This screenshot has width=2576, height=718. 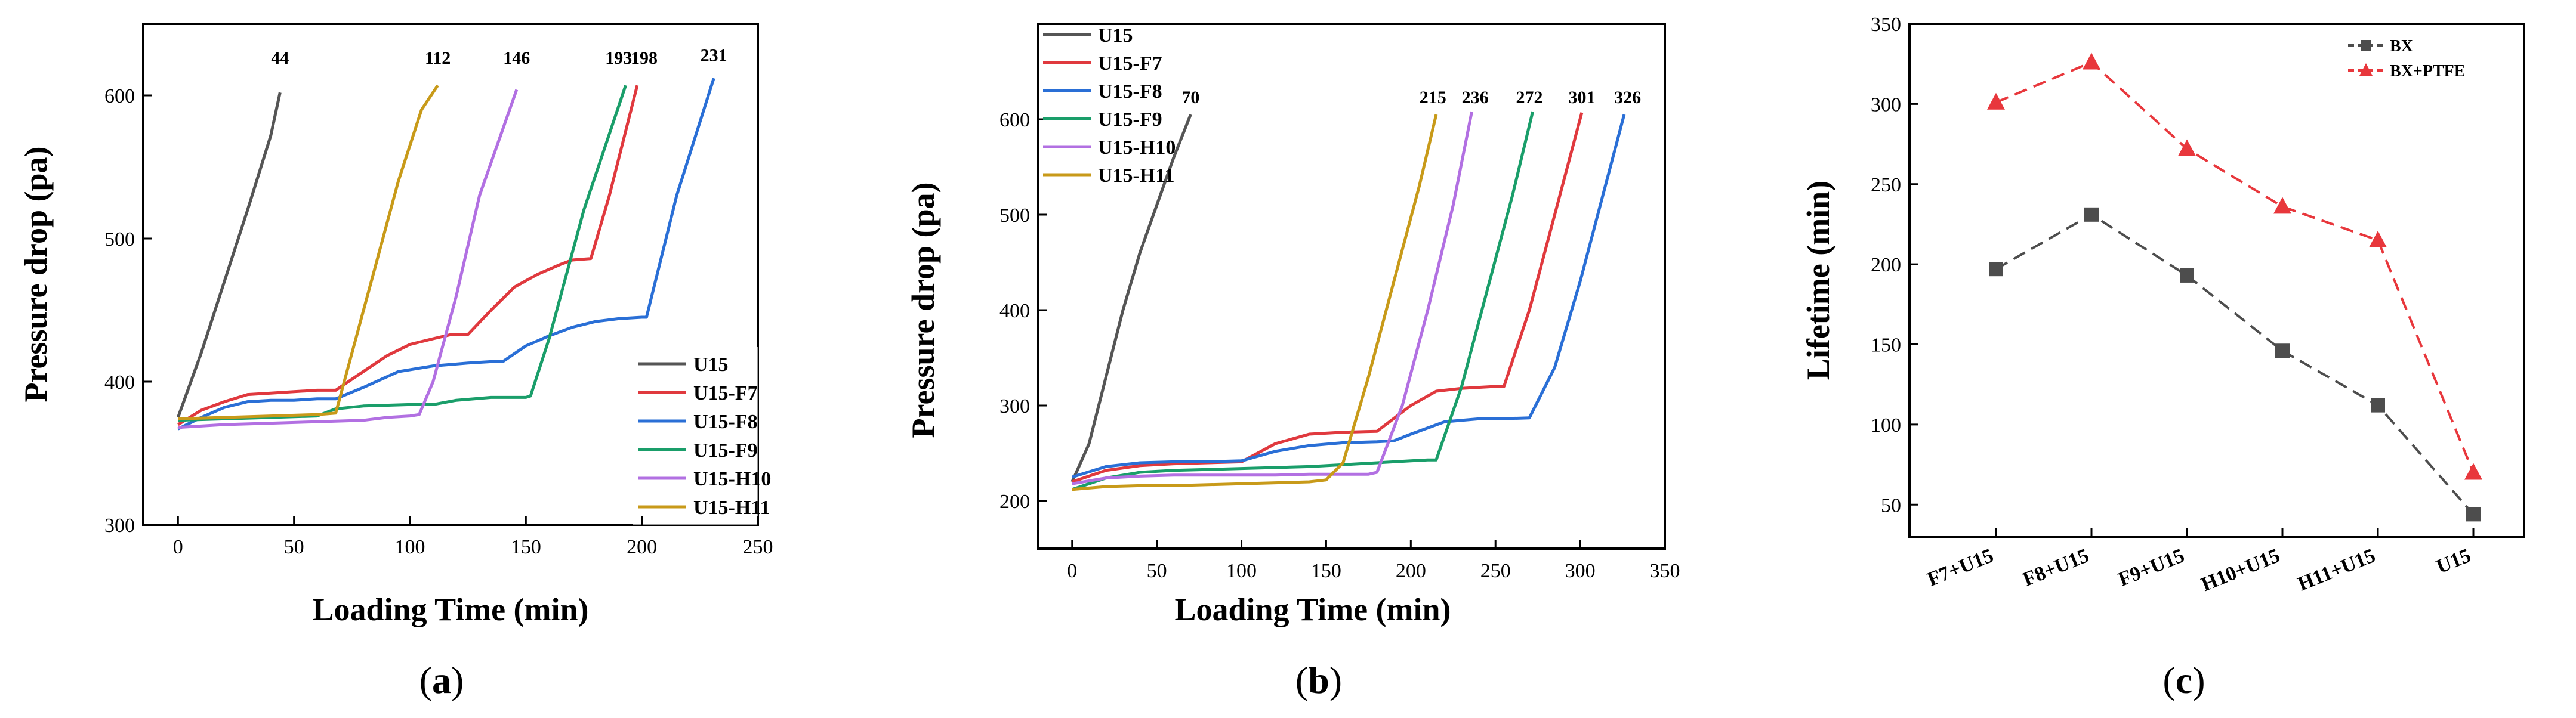 I want to click on svg-text: (a), so click(x=442, y=680).